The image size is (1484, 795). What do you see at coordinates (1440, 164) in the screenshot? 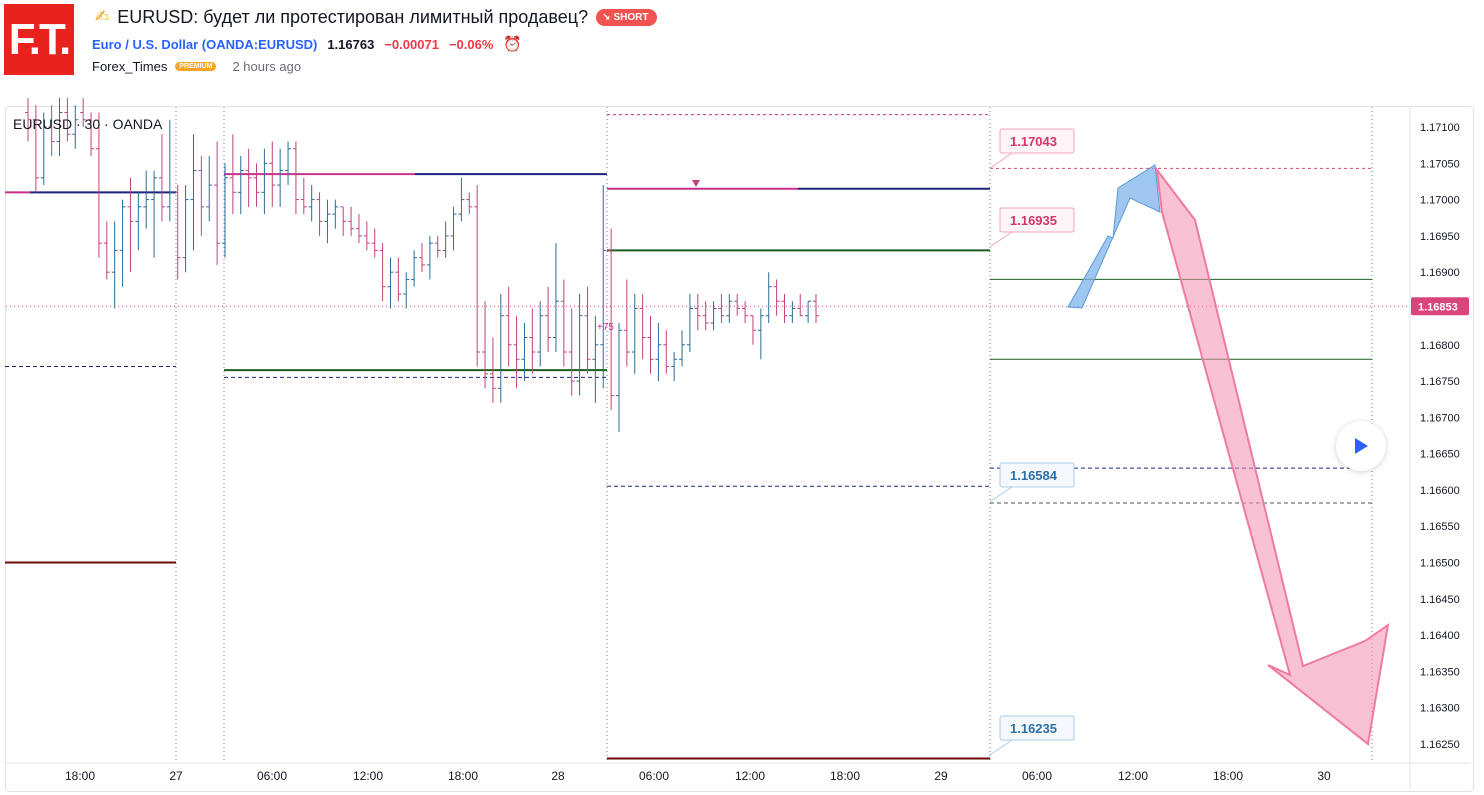
I see `y-tick-label: 1.17050` at bounding box center [1440, 164].